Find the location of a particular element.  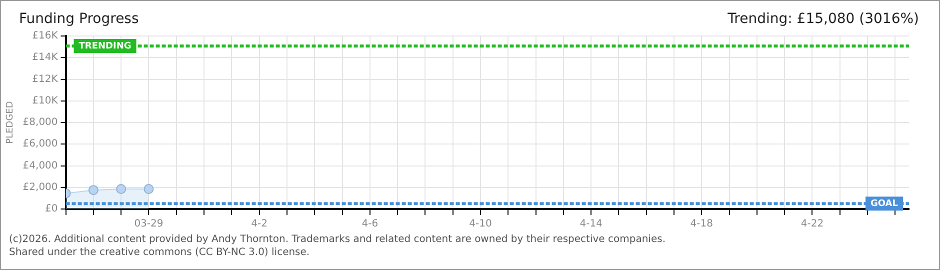

chart-subtitle: Trending: £15,080 (3016%) is located at coordinates (823, 19).